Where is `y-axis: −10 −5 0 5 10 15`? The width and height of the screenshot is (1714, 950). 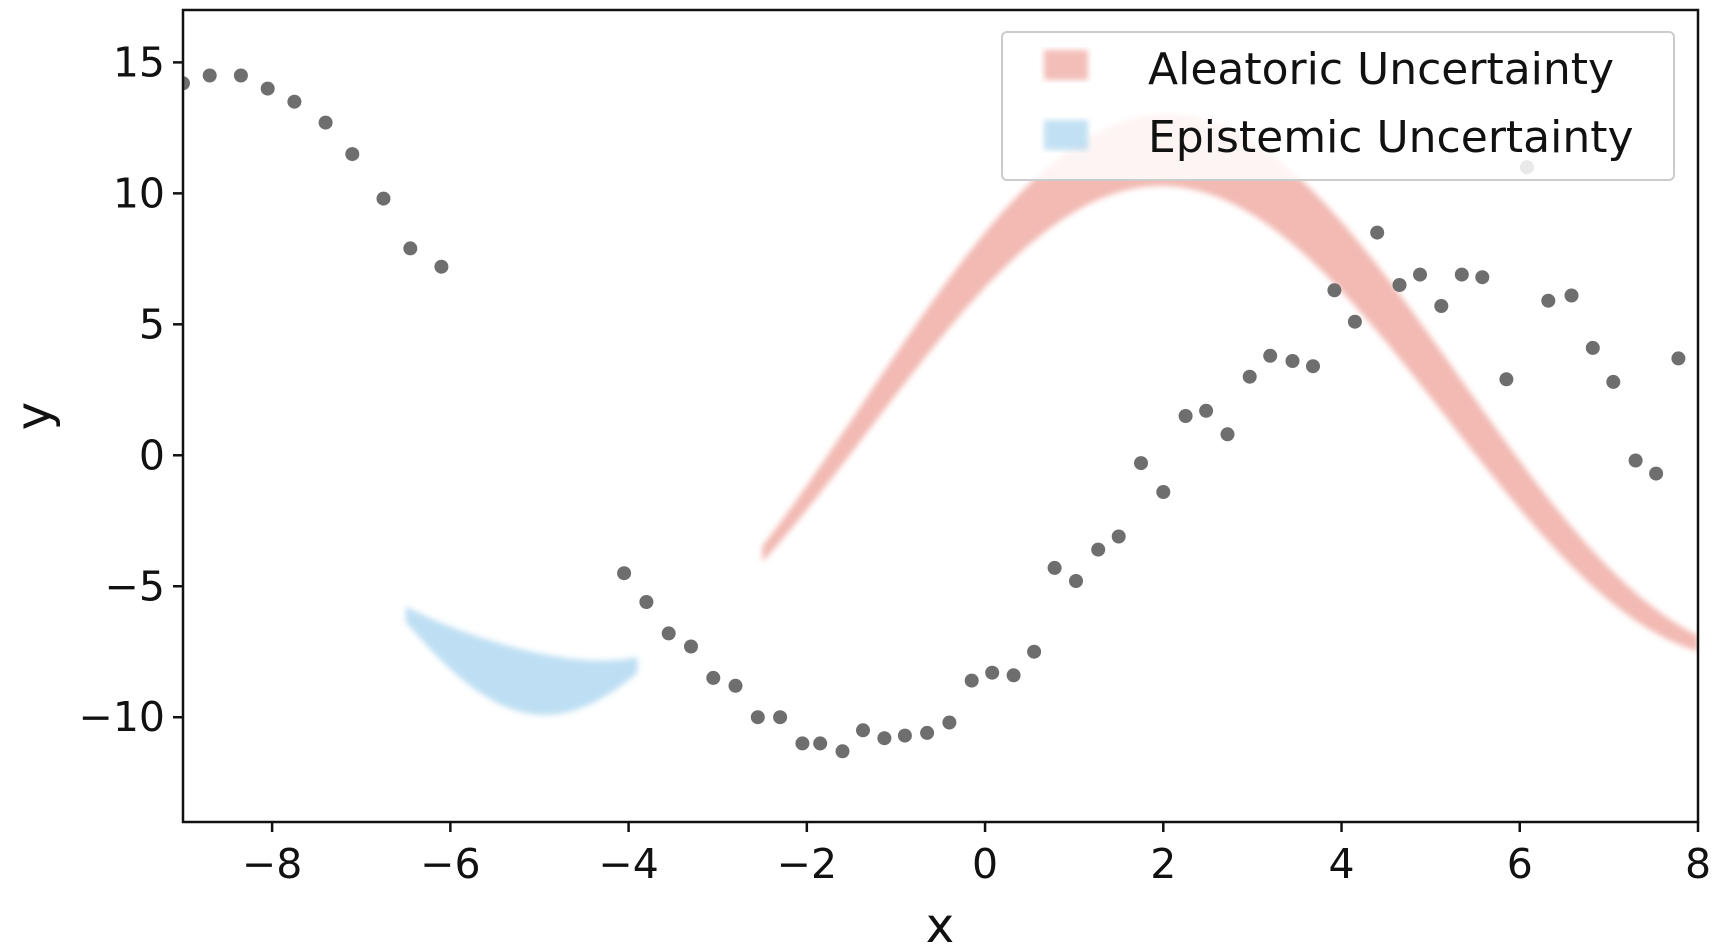
y-axis: −10 −5 0 5 10 15 is located at coordinates (130, 389).